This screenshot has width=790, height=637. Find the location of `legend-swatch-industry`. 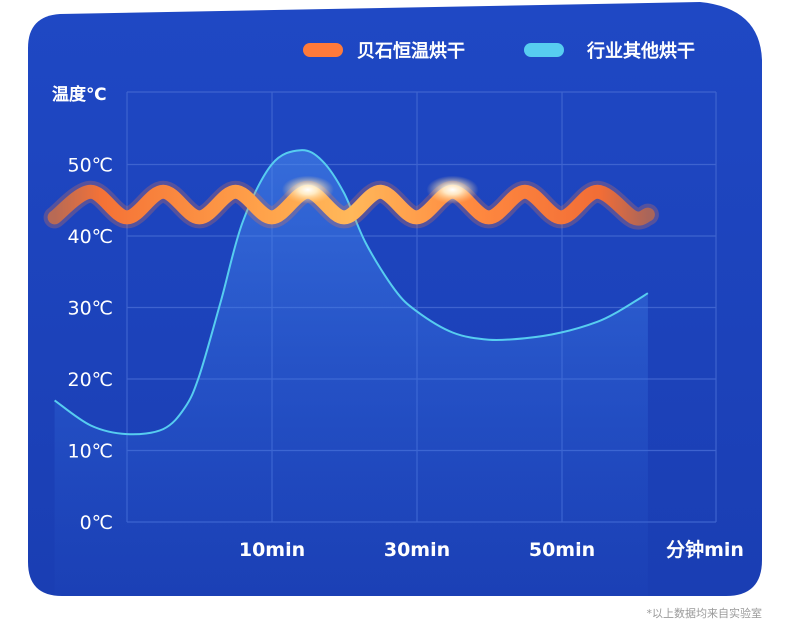

legend-swatch-industry is located at coordinates (544, 50).